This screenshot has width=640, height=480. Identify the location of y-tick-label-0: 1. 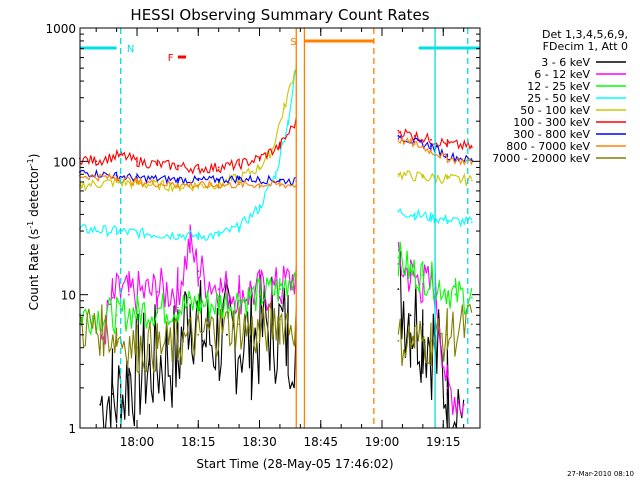
(72, 429).